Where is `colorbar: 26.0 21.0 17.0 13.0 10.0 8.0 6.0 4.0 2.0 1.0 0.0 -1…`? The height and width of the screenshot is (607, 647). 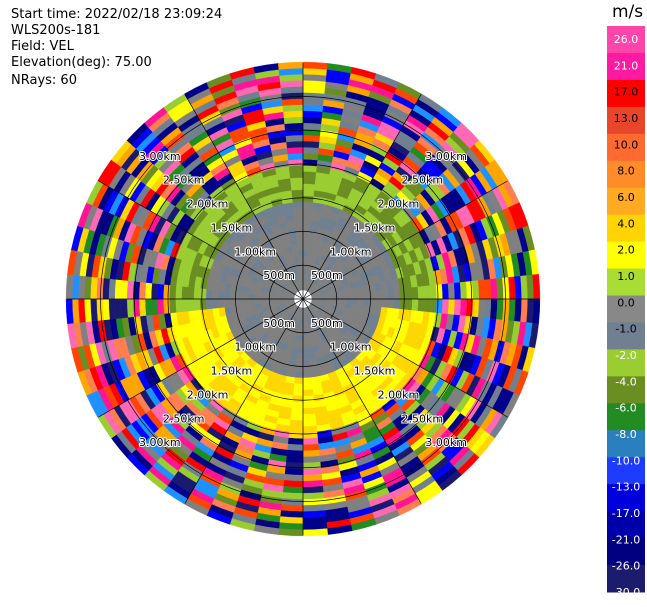
colorbar: 26.0 21.0 17.0 13.0 10.0 8.0 6.0 4.0 2.0 1.0 0.0 -1… is located at coordinates (626, 312).